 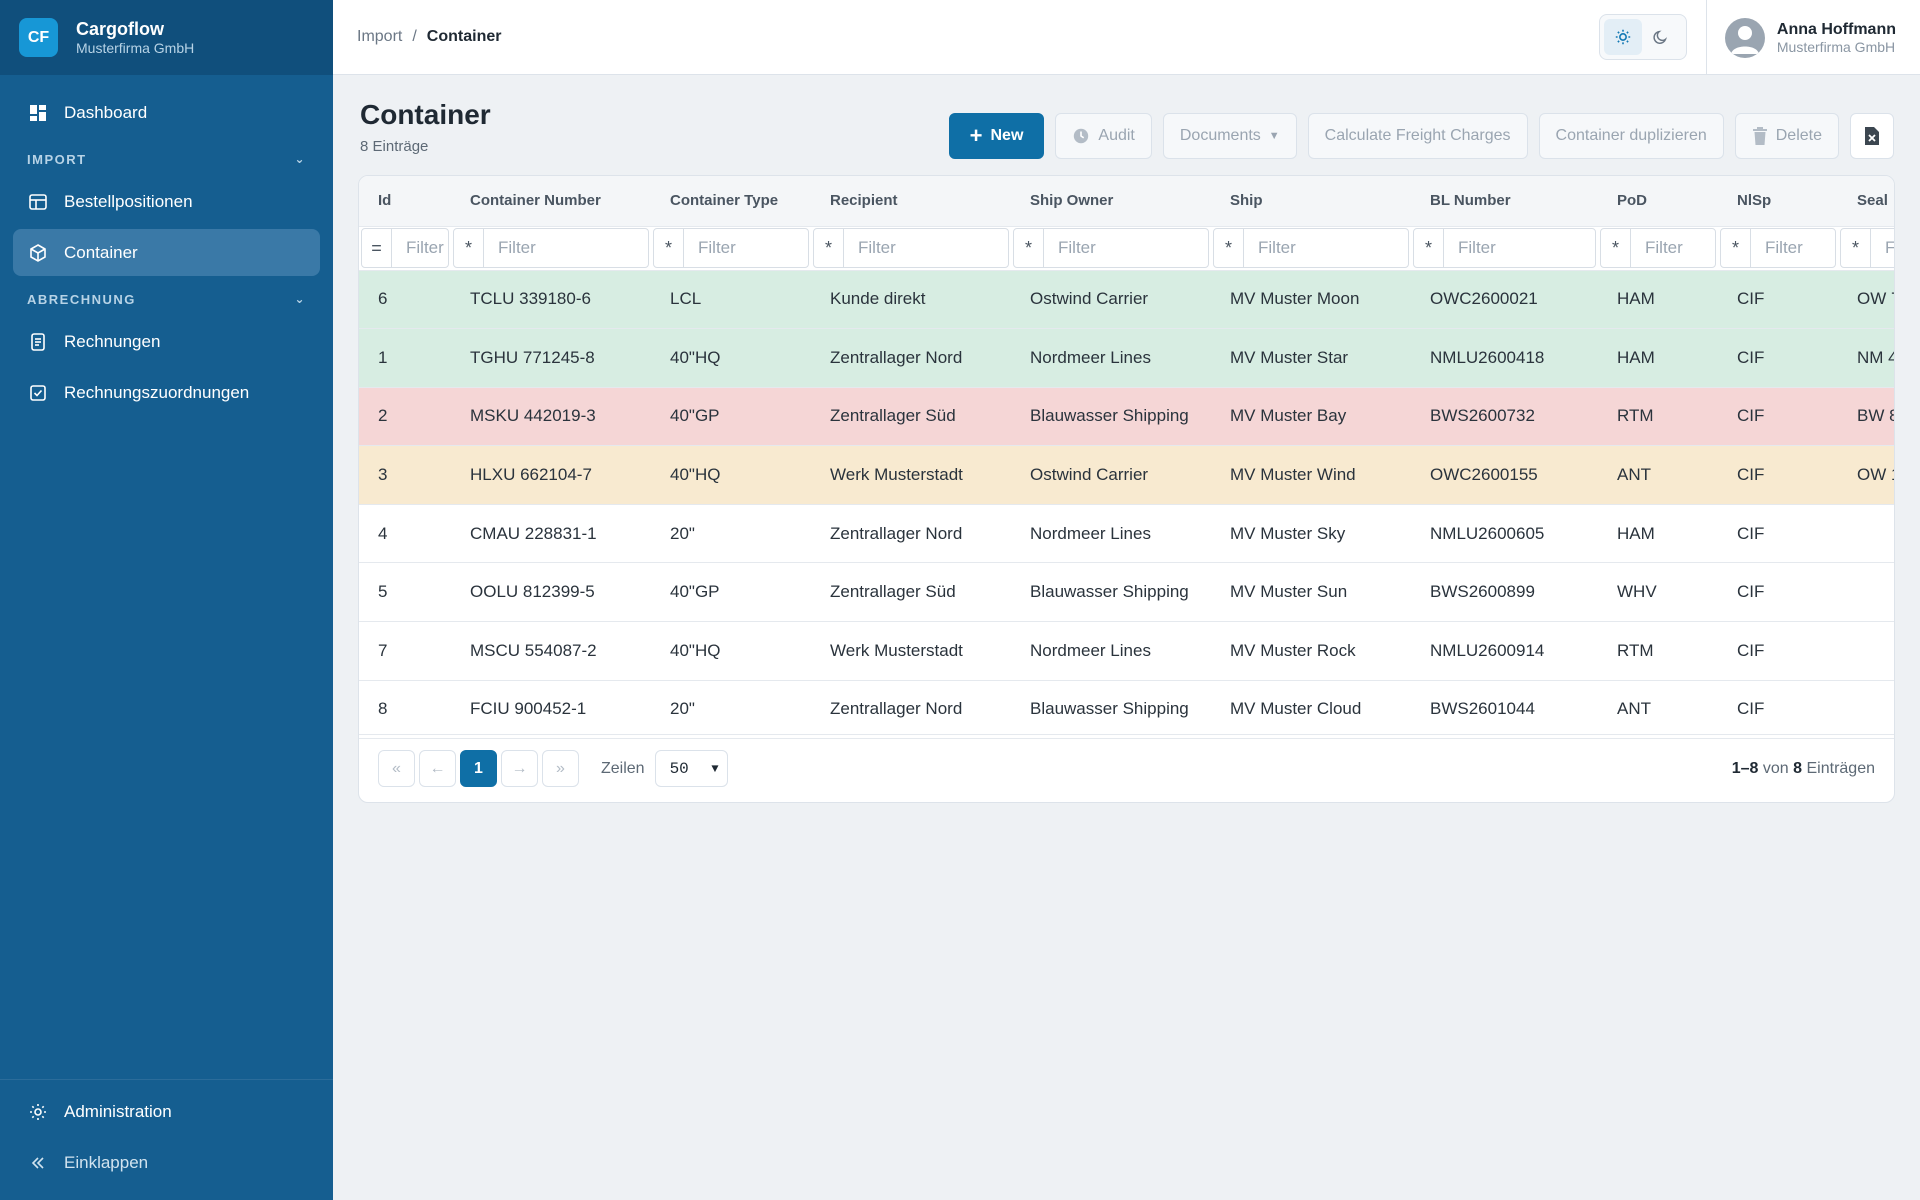 I want to click on nav-section-import: IMPORT ⌄, so click(x=166, y=159).